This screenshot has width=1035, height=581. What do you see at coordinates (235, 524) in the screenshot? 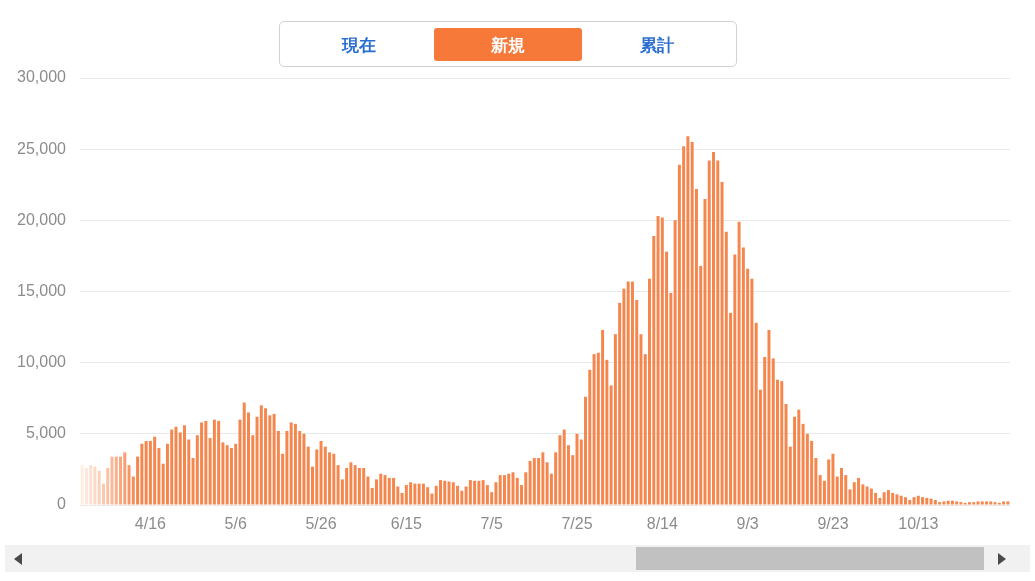
I see `x-tick-label: 5/6` at bounding box center [235, 524].